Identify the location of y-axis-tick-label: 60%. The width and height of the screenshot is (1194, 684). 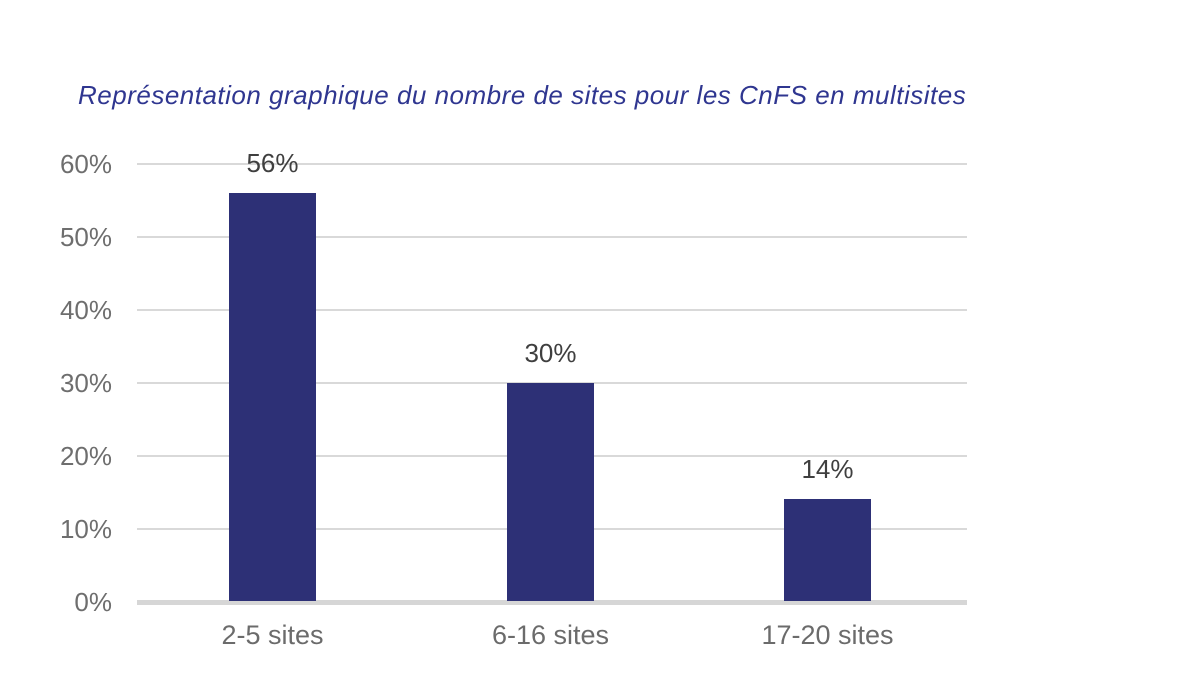
(85, 164).